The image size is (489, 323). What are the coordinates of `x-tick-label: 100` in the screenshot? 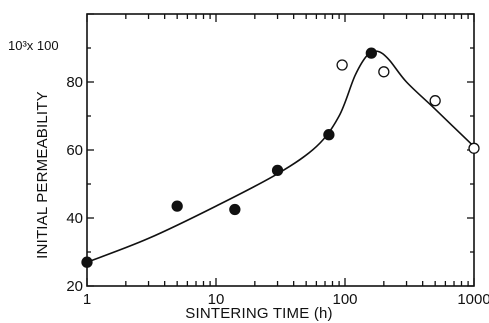 It's located at (344, 299).